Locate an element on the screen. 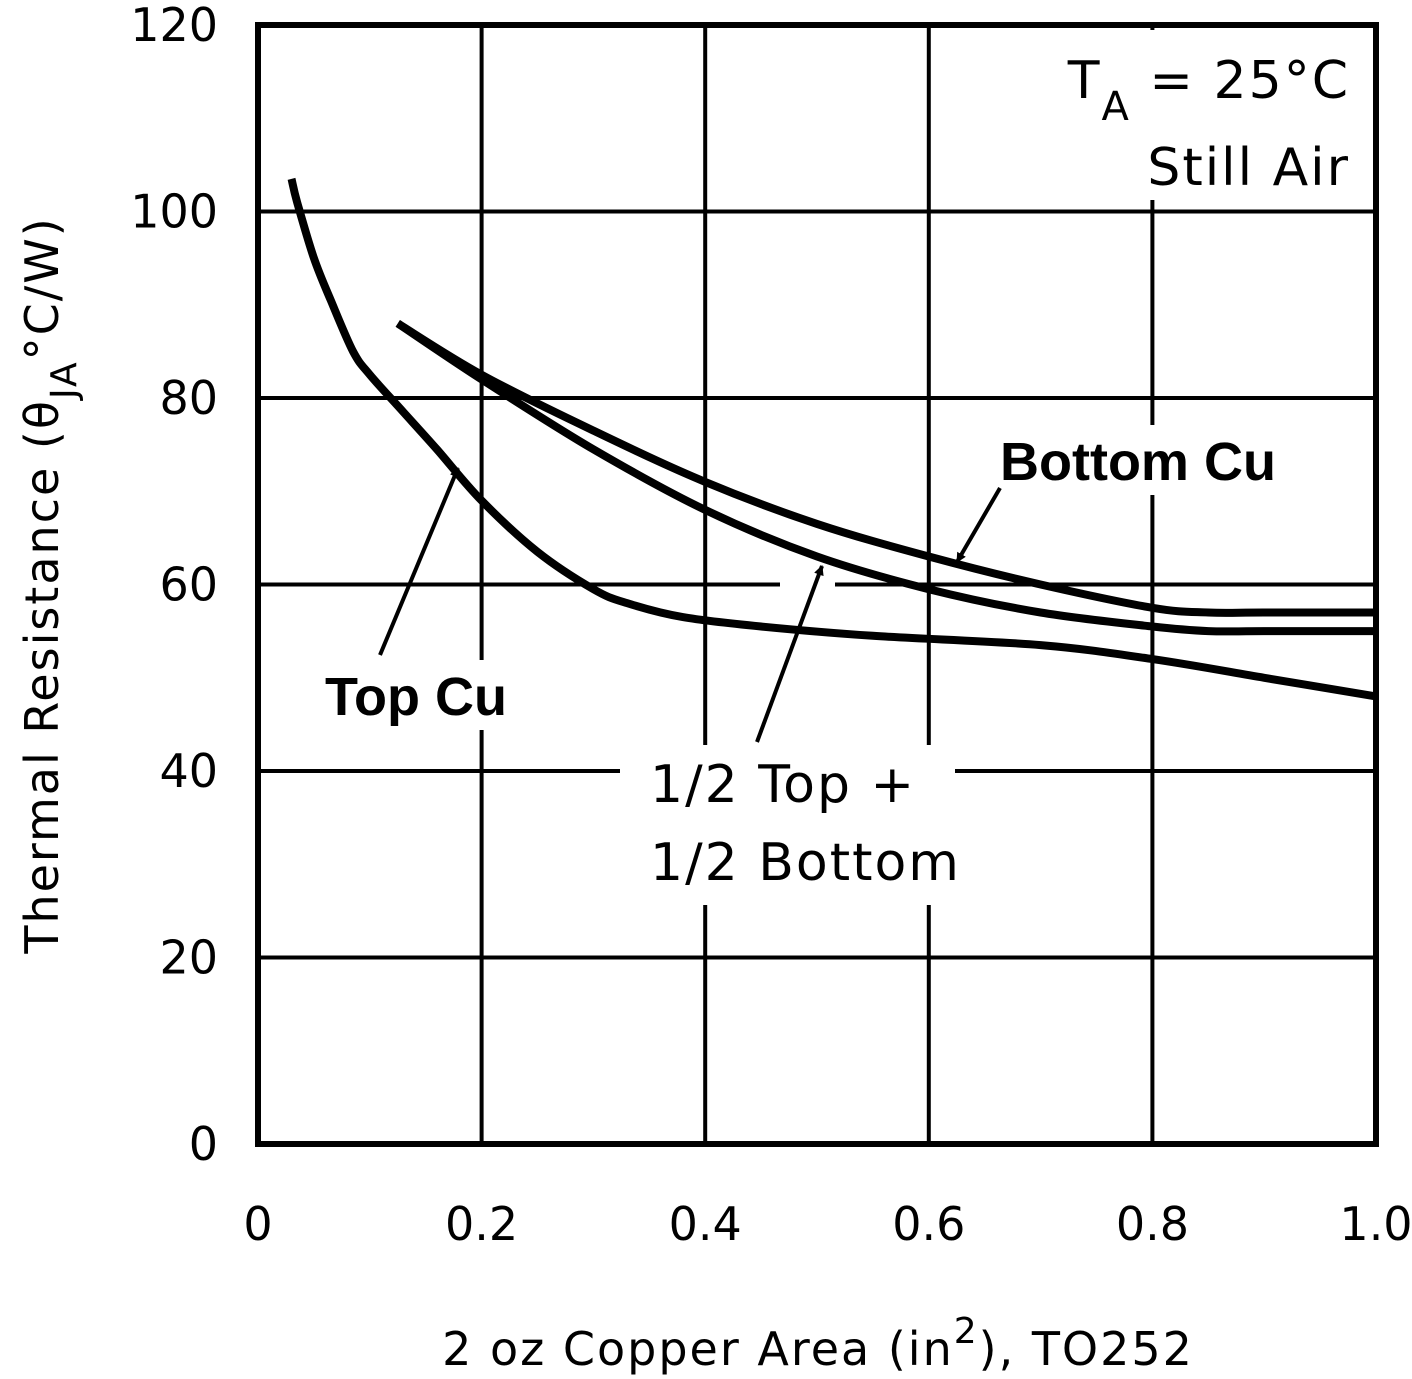 The width and height of the screenshot is (1412, 1379). y-tick-label: 40 is located at coordinates (188, 771).